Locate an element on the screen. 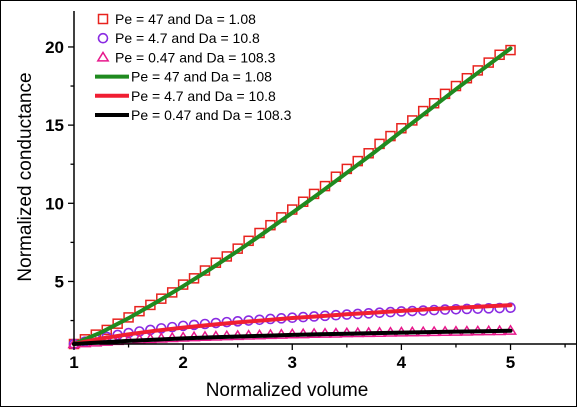 This screenshot has height=411, width=577. x-tick-label: 1 is located at coordinates (73, 362).